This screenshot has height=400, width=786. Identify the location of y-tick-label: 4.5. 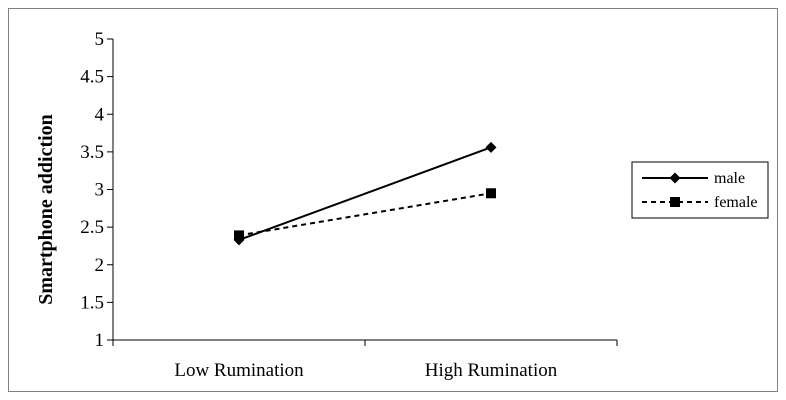
(92, 77).